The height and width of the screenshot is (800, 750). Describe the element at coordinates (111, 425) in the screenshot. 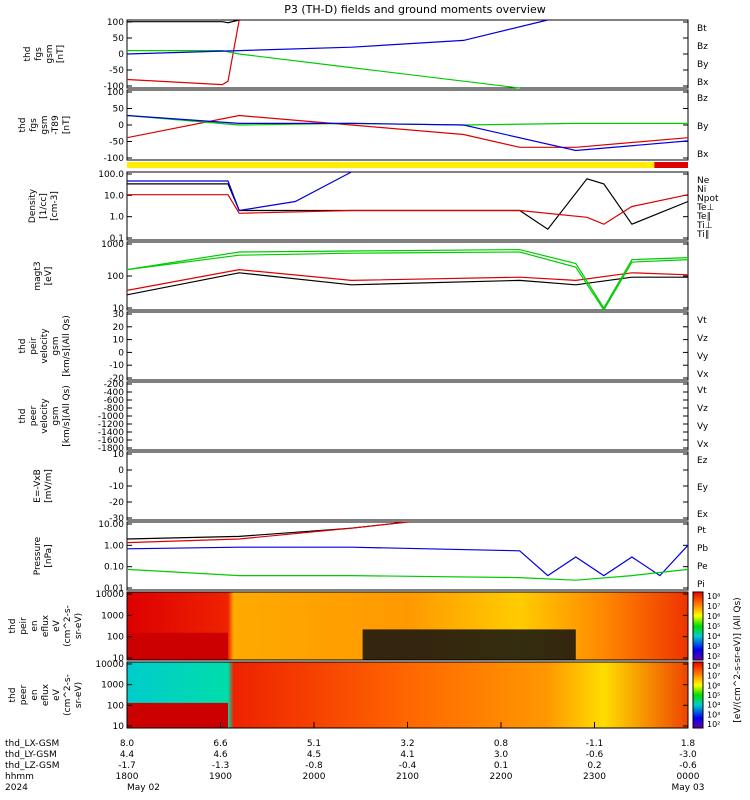

I see `y-tick-label: -1200` at that location.